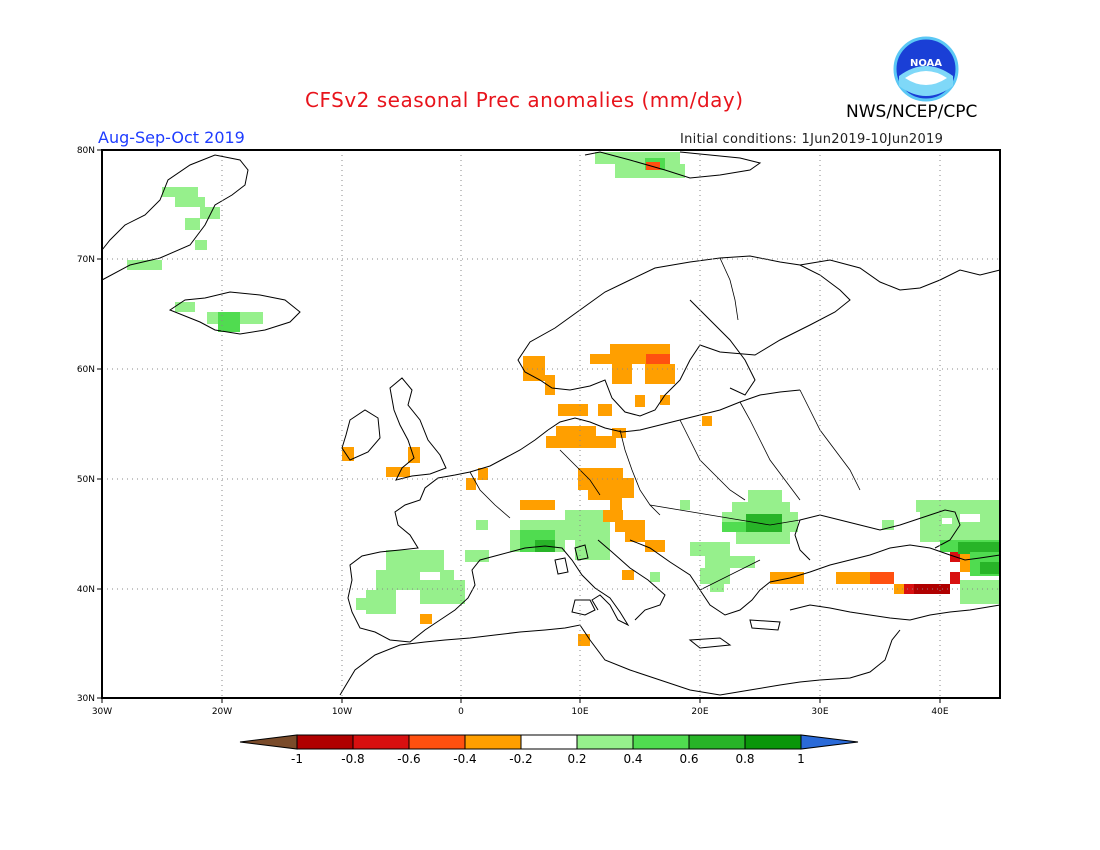 The height and width of the screenshot is (850, 1100). I want to click on colorbar: -1 -0.8 -0.6 -0.4 -0.2 0.2 0.4 0.6 0.8 1, so click(549, 750).